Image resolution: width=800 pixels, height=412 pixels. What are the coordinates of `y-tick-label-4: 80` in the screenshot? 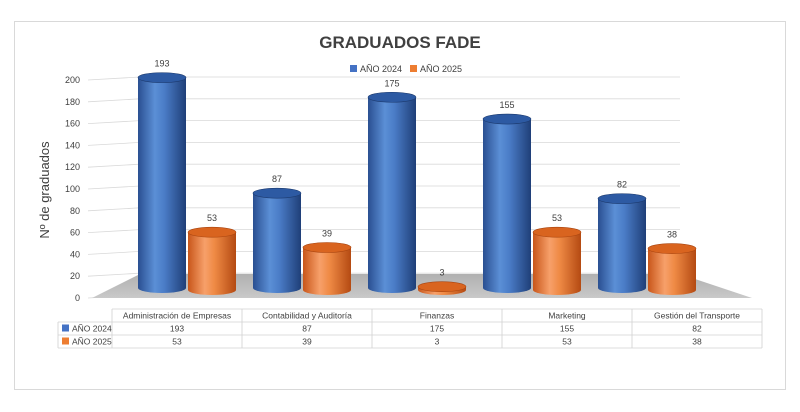 It's located at (75, 211).